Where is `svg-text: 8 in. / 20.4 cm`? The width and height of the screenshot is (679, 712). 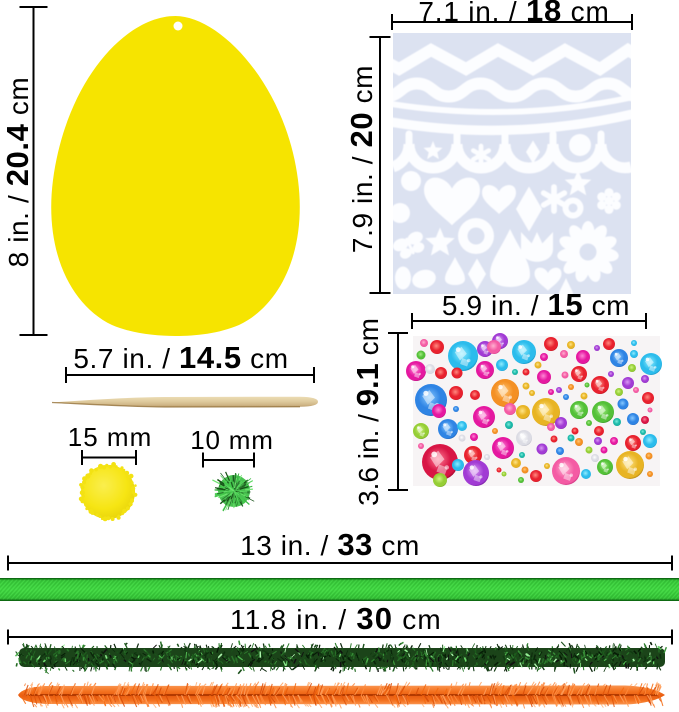 svg-text: 8 in. / 20.4 cm is located at coordinates (17, 172).